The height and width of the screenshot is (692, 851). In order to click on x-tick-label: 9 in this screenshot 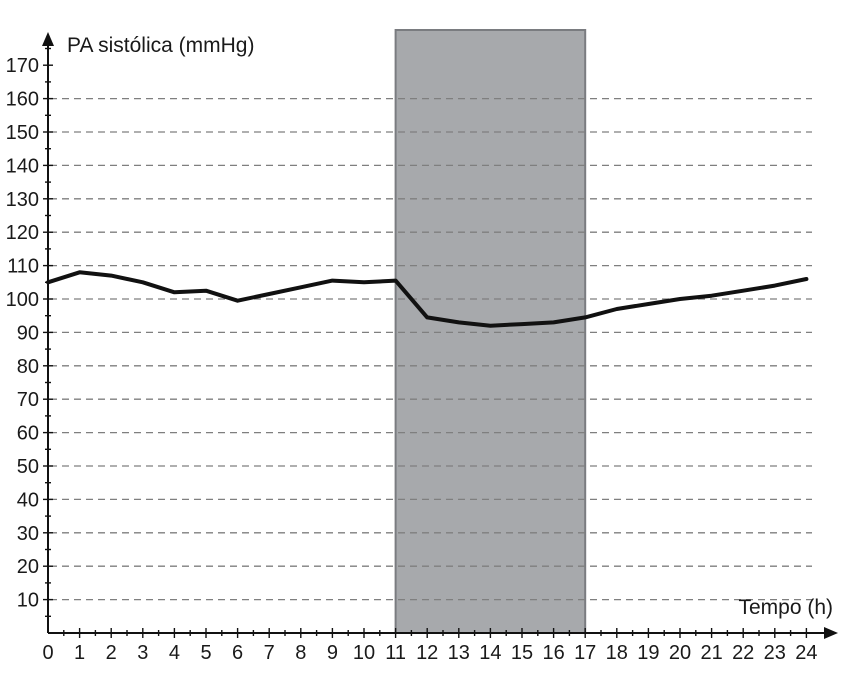, I will do `click(332, 653)`.